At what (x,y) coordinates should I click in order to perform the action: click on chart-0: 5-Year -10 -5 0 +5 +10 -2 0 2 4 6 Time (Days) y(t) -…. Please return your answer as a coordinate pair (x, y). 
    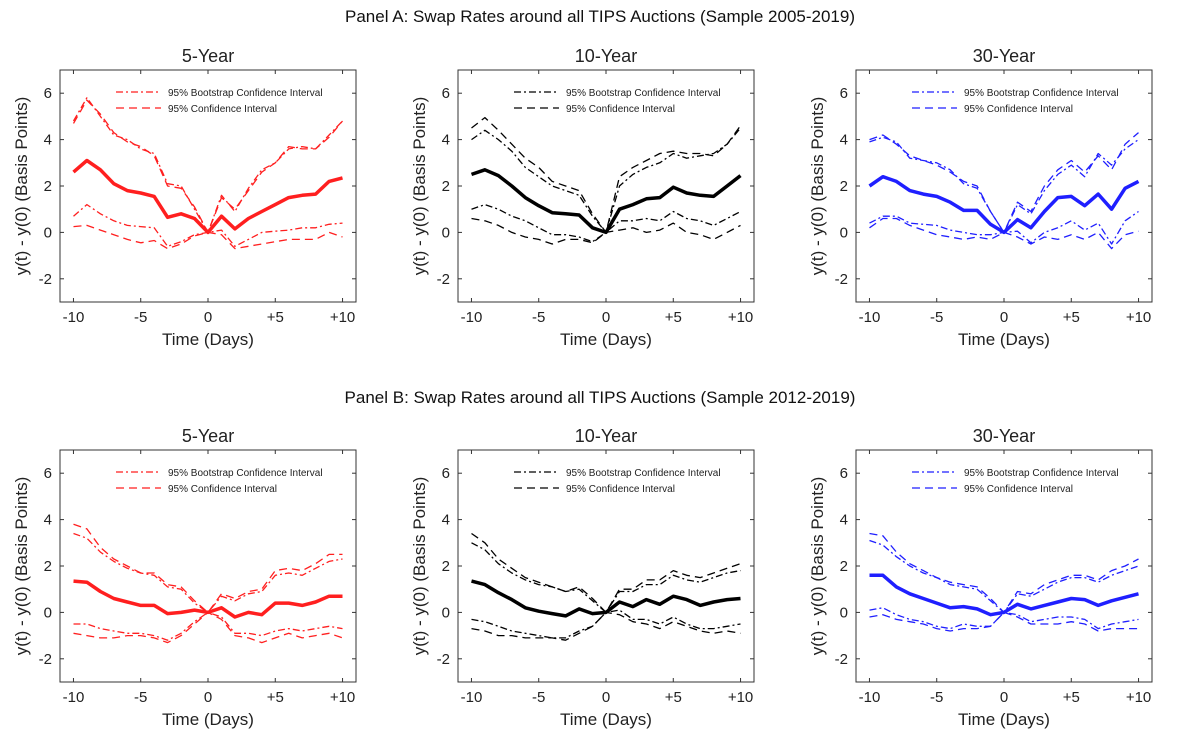
    Looking at the image, I should click on (184, 197).